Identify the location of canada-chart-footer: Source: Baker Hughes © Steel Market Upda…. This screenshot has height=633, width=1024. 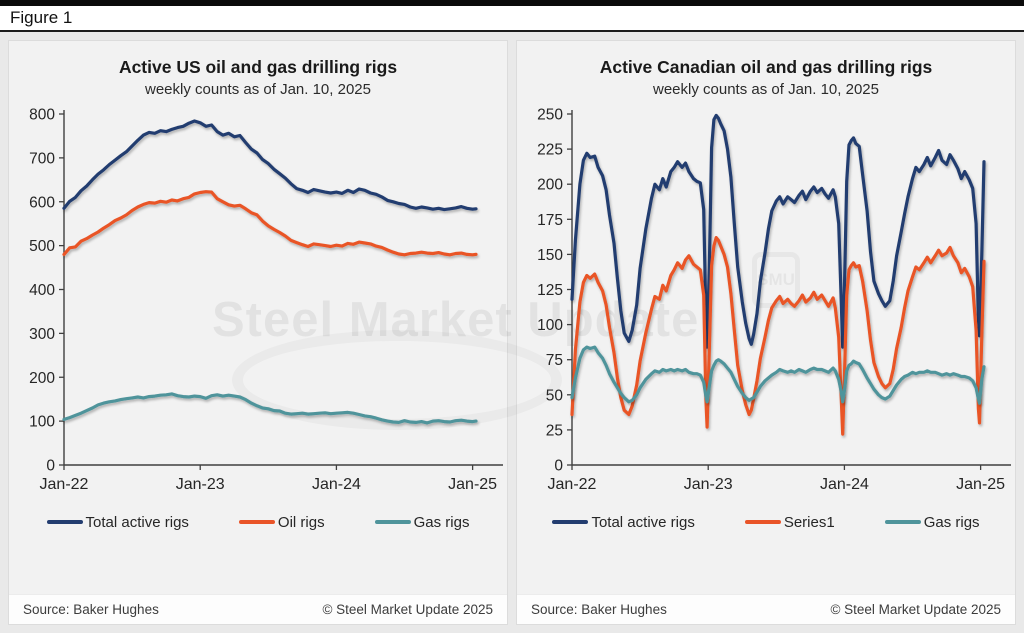
(766, 609).